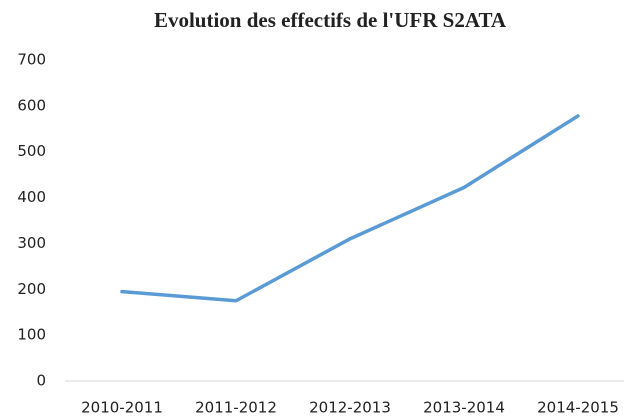  What do you see at coordinates (31, 151) in the screenshot?
I see `y-tick-label: 500` at bounding box center [31, 151].